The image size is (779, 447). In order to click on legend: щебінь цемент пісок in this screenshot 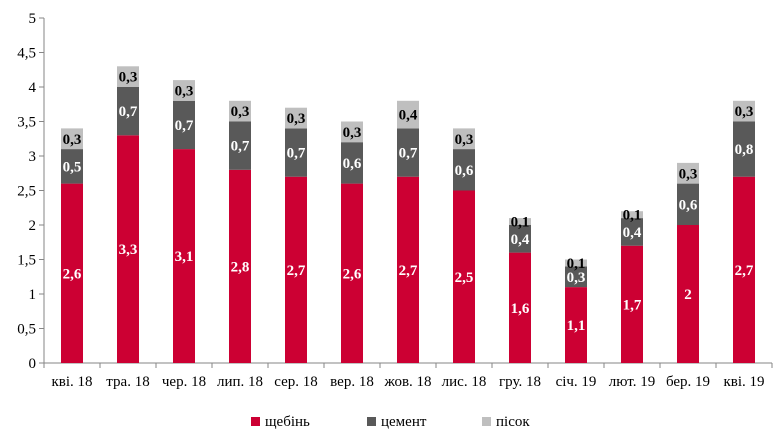, I will do `click(390, 422)`.